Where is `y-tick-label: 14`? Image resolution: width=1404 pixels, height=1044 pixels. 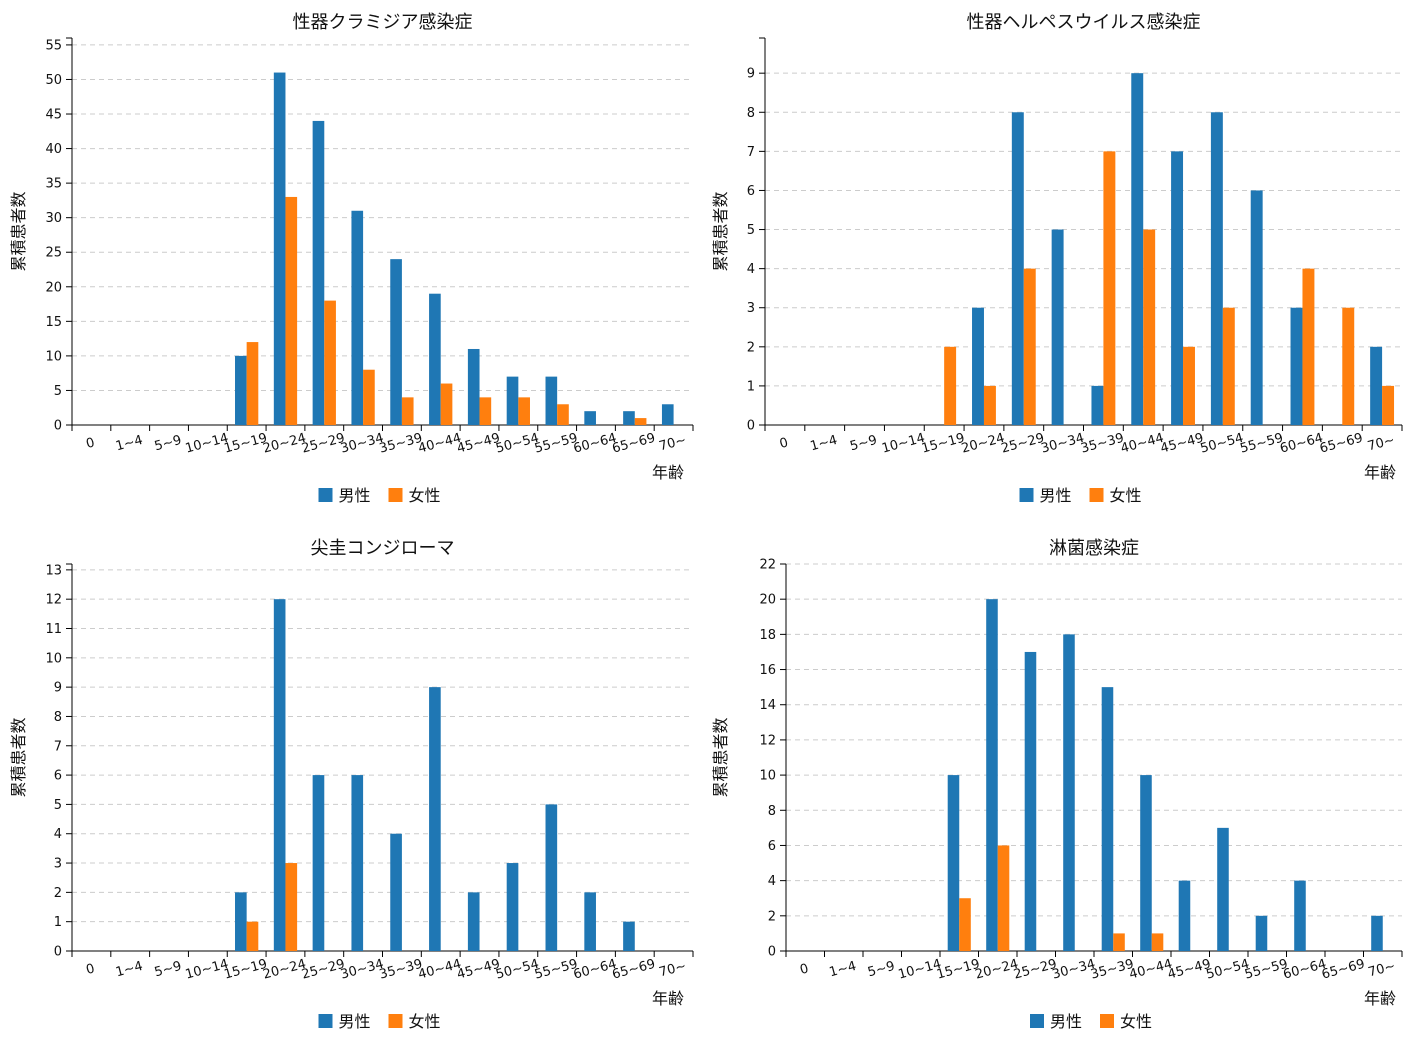
y-tick-label: 14 is located at coordinates (767, 705).